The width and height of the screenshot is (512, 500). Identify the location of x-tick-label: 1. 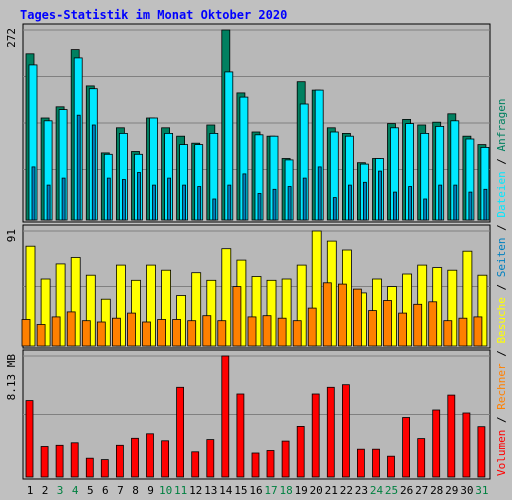
(30, 490).